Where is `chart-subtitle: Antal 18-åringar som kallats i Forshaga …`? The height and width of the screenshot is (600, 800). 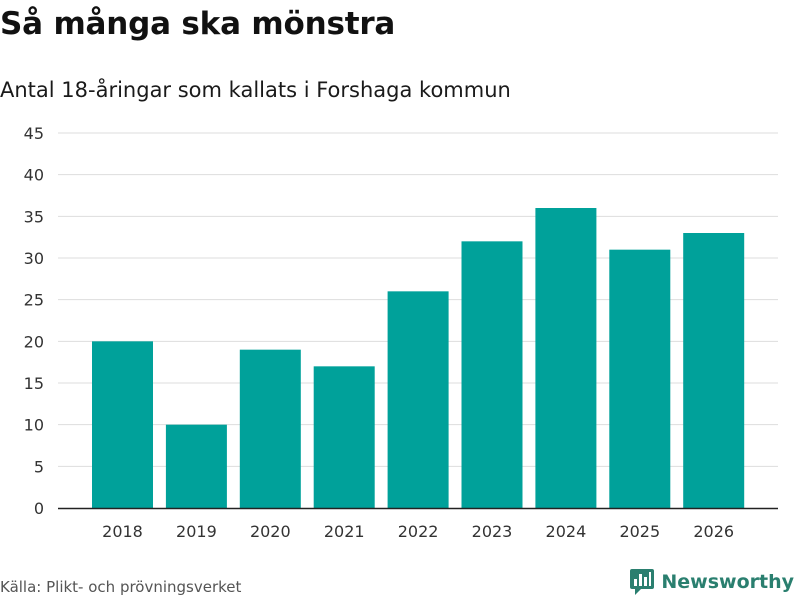
chart-subtitle: Antal 18-åringar som kallats i Forshaga … is located at coordinates (255, 90).